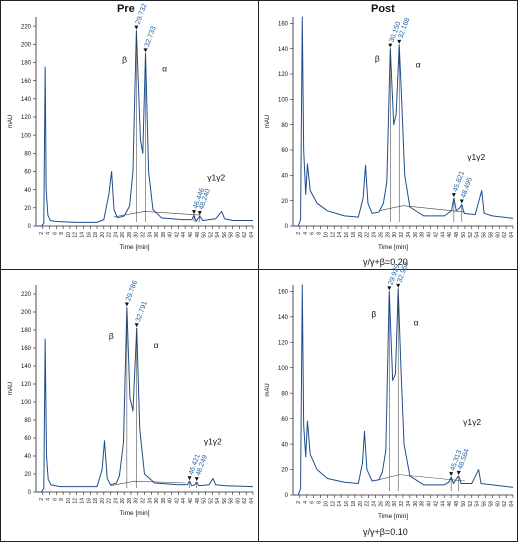  What do you see at coordinates (252, 501) in the screenshot?
I see `x-tick-label: 64` at bounding box center [252, 501].